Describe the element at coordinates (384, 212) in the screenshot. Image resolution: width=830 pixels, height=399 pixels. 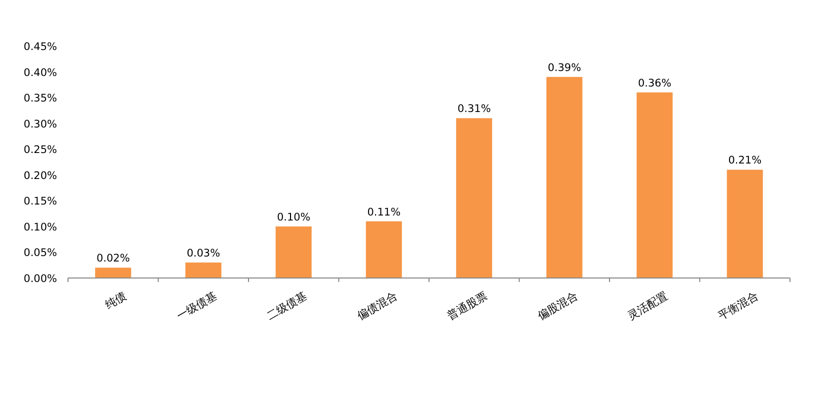
I see `data-label: 0.11%` at that location.